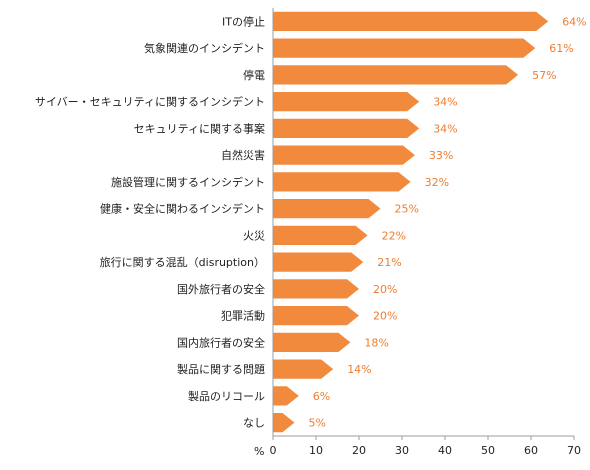 The width and height of the screenshot is (590, 470). Describe the element at coordinates (254, 423) in the screenshot. I see `category-label: なし` at that location.